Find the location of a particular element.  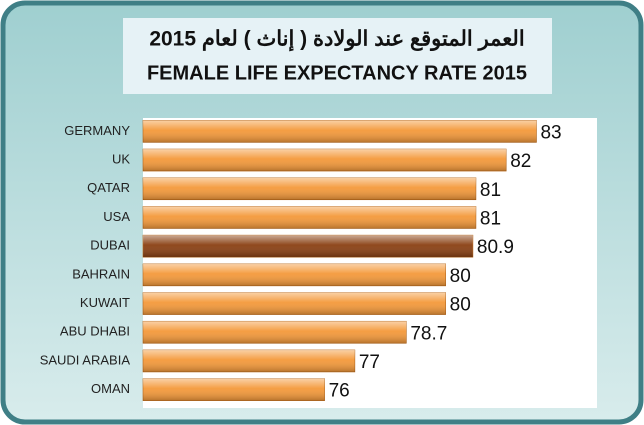

title-box is located at coordinates (337, 56).